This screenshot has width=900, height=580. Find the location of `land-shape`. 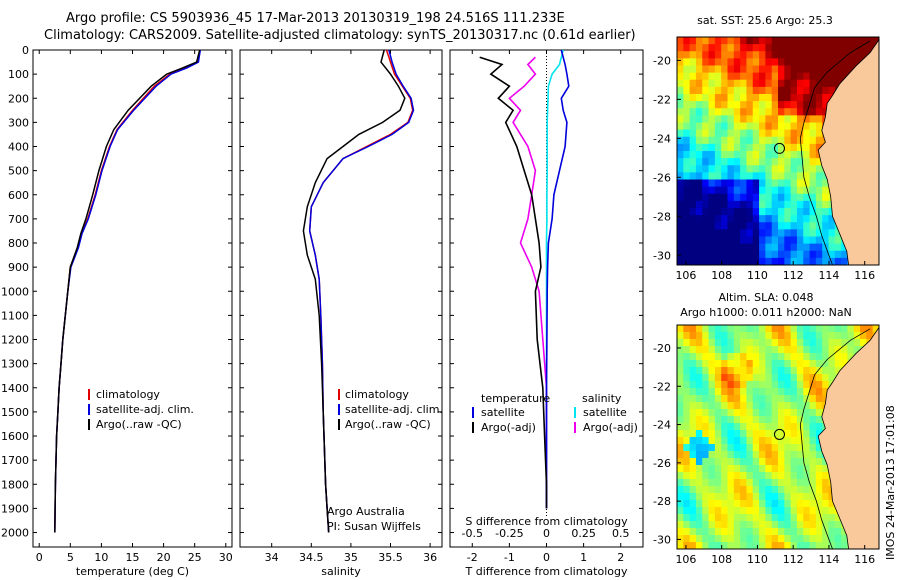

land-shape is located at coordinates (848, 151).